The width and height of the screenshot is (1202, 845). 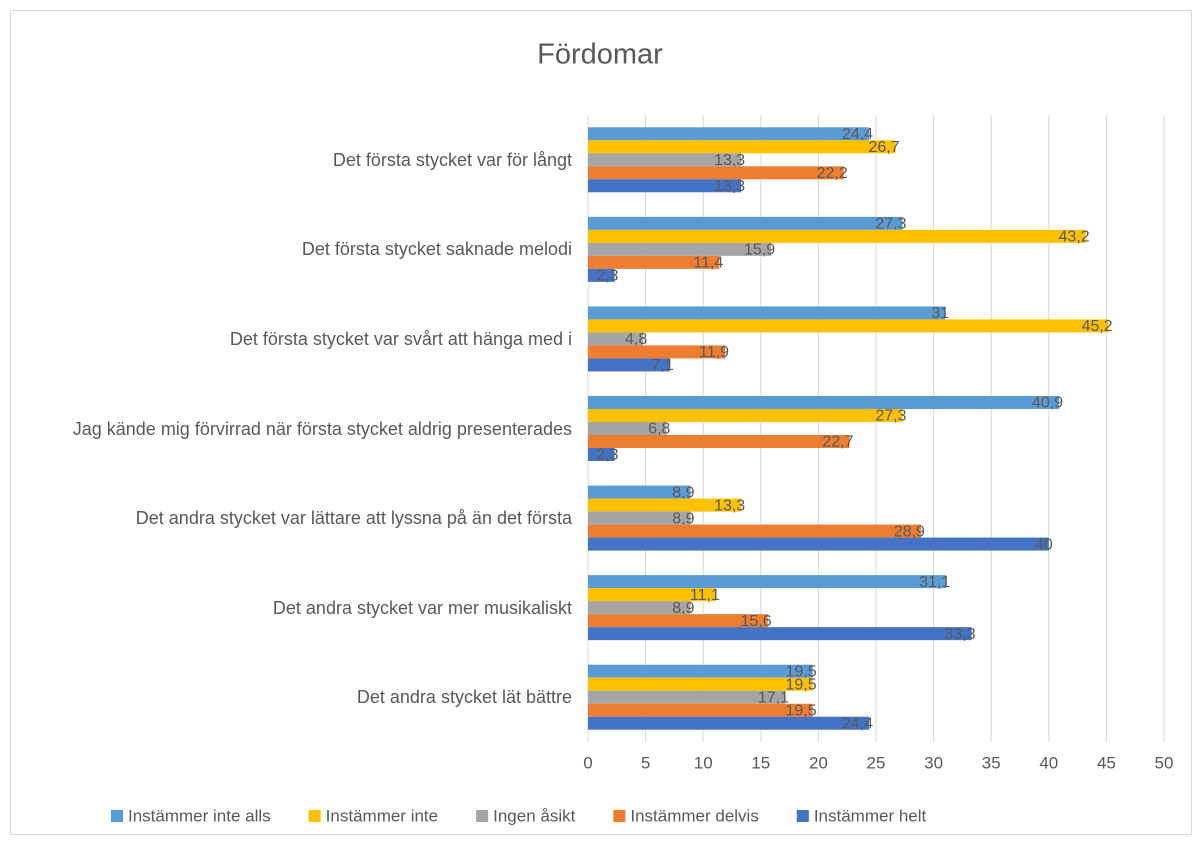 What do you see at coordinates (837, 442) in the screenshot?
I see `data-label: 22,7` at bounding box center [837, 442].